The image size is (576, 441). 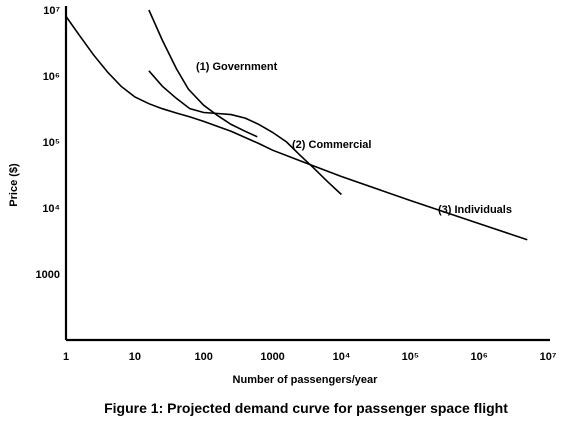 I want to click on government-label: (1) Government, so click(x=237, y=67).